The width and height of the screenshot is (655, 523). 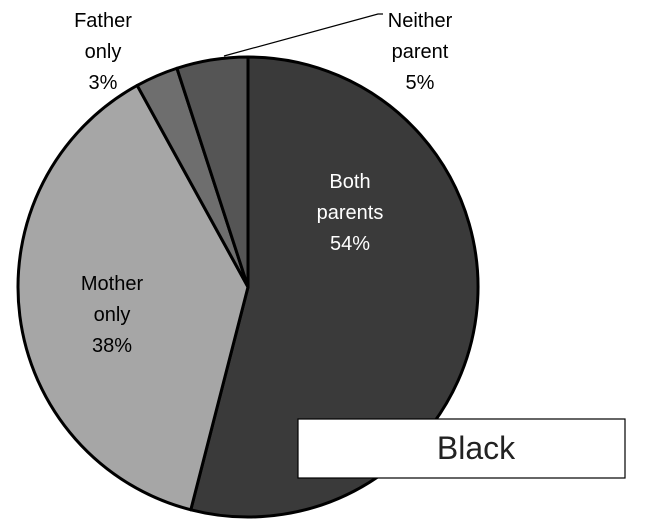 What do you see at coordinates (350, 213) in the screenshot?
I see `slice-label-both-parents: Both parents 54%` at bounding box center [350, 213].